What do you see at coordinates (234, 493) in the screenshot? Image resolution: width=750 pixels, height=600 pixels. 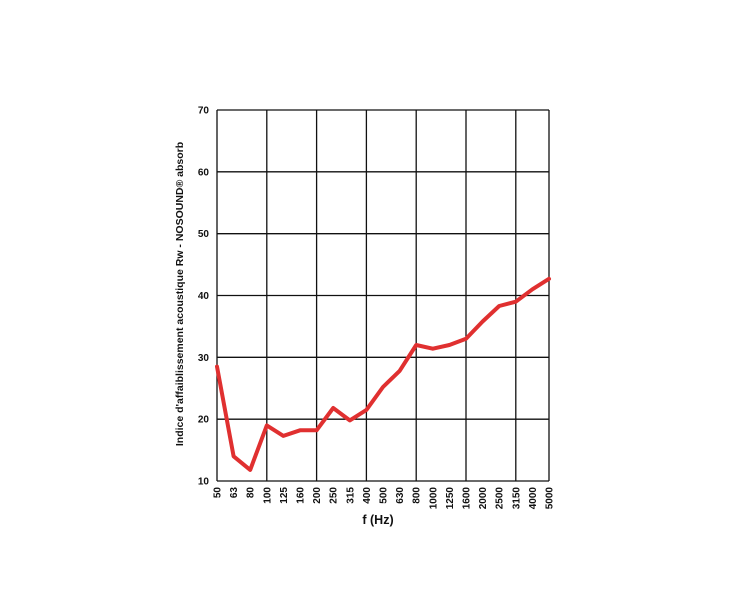 I see `x-tick-label: 63` at bounding box center [234, 493].